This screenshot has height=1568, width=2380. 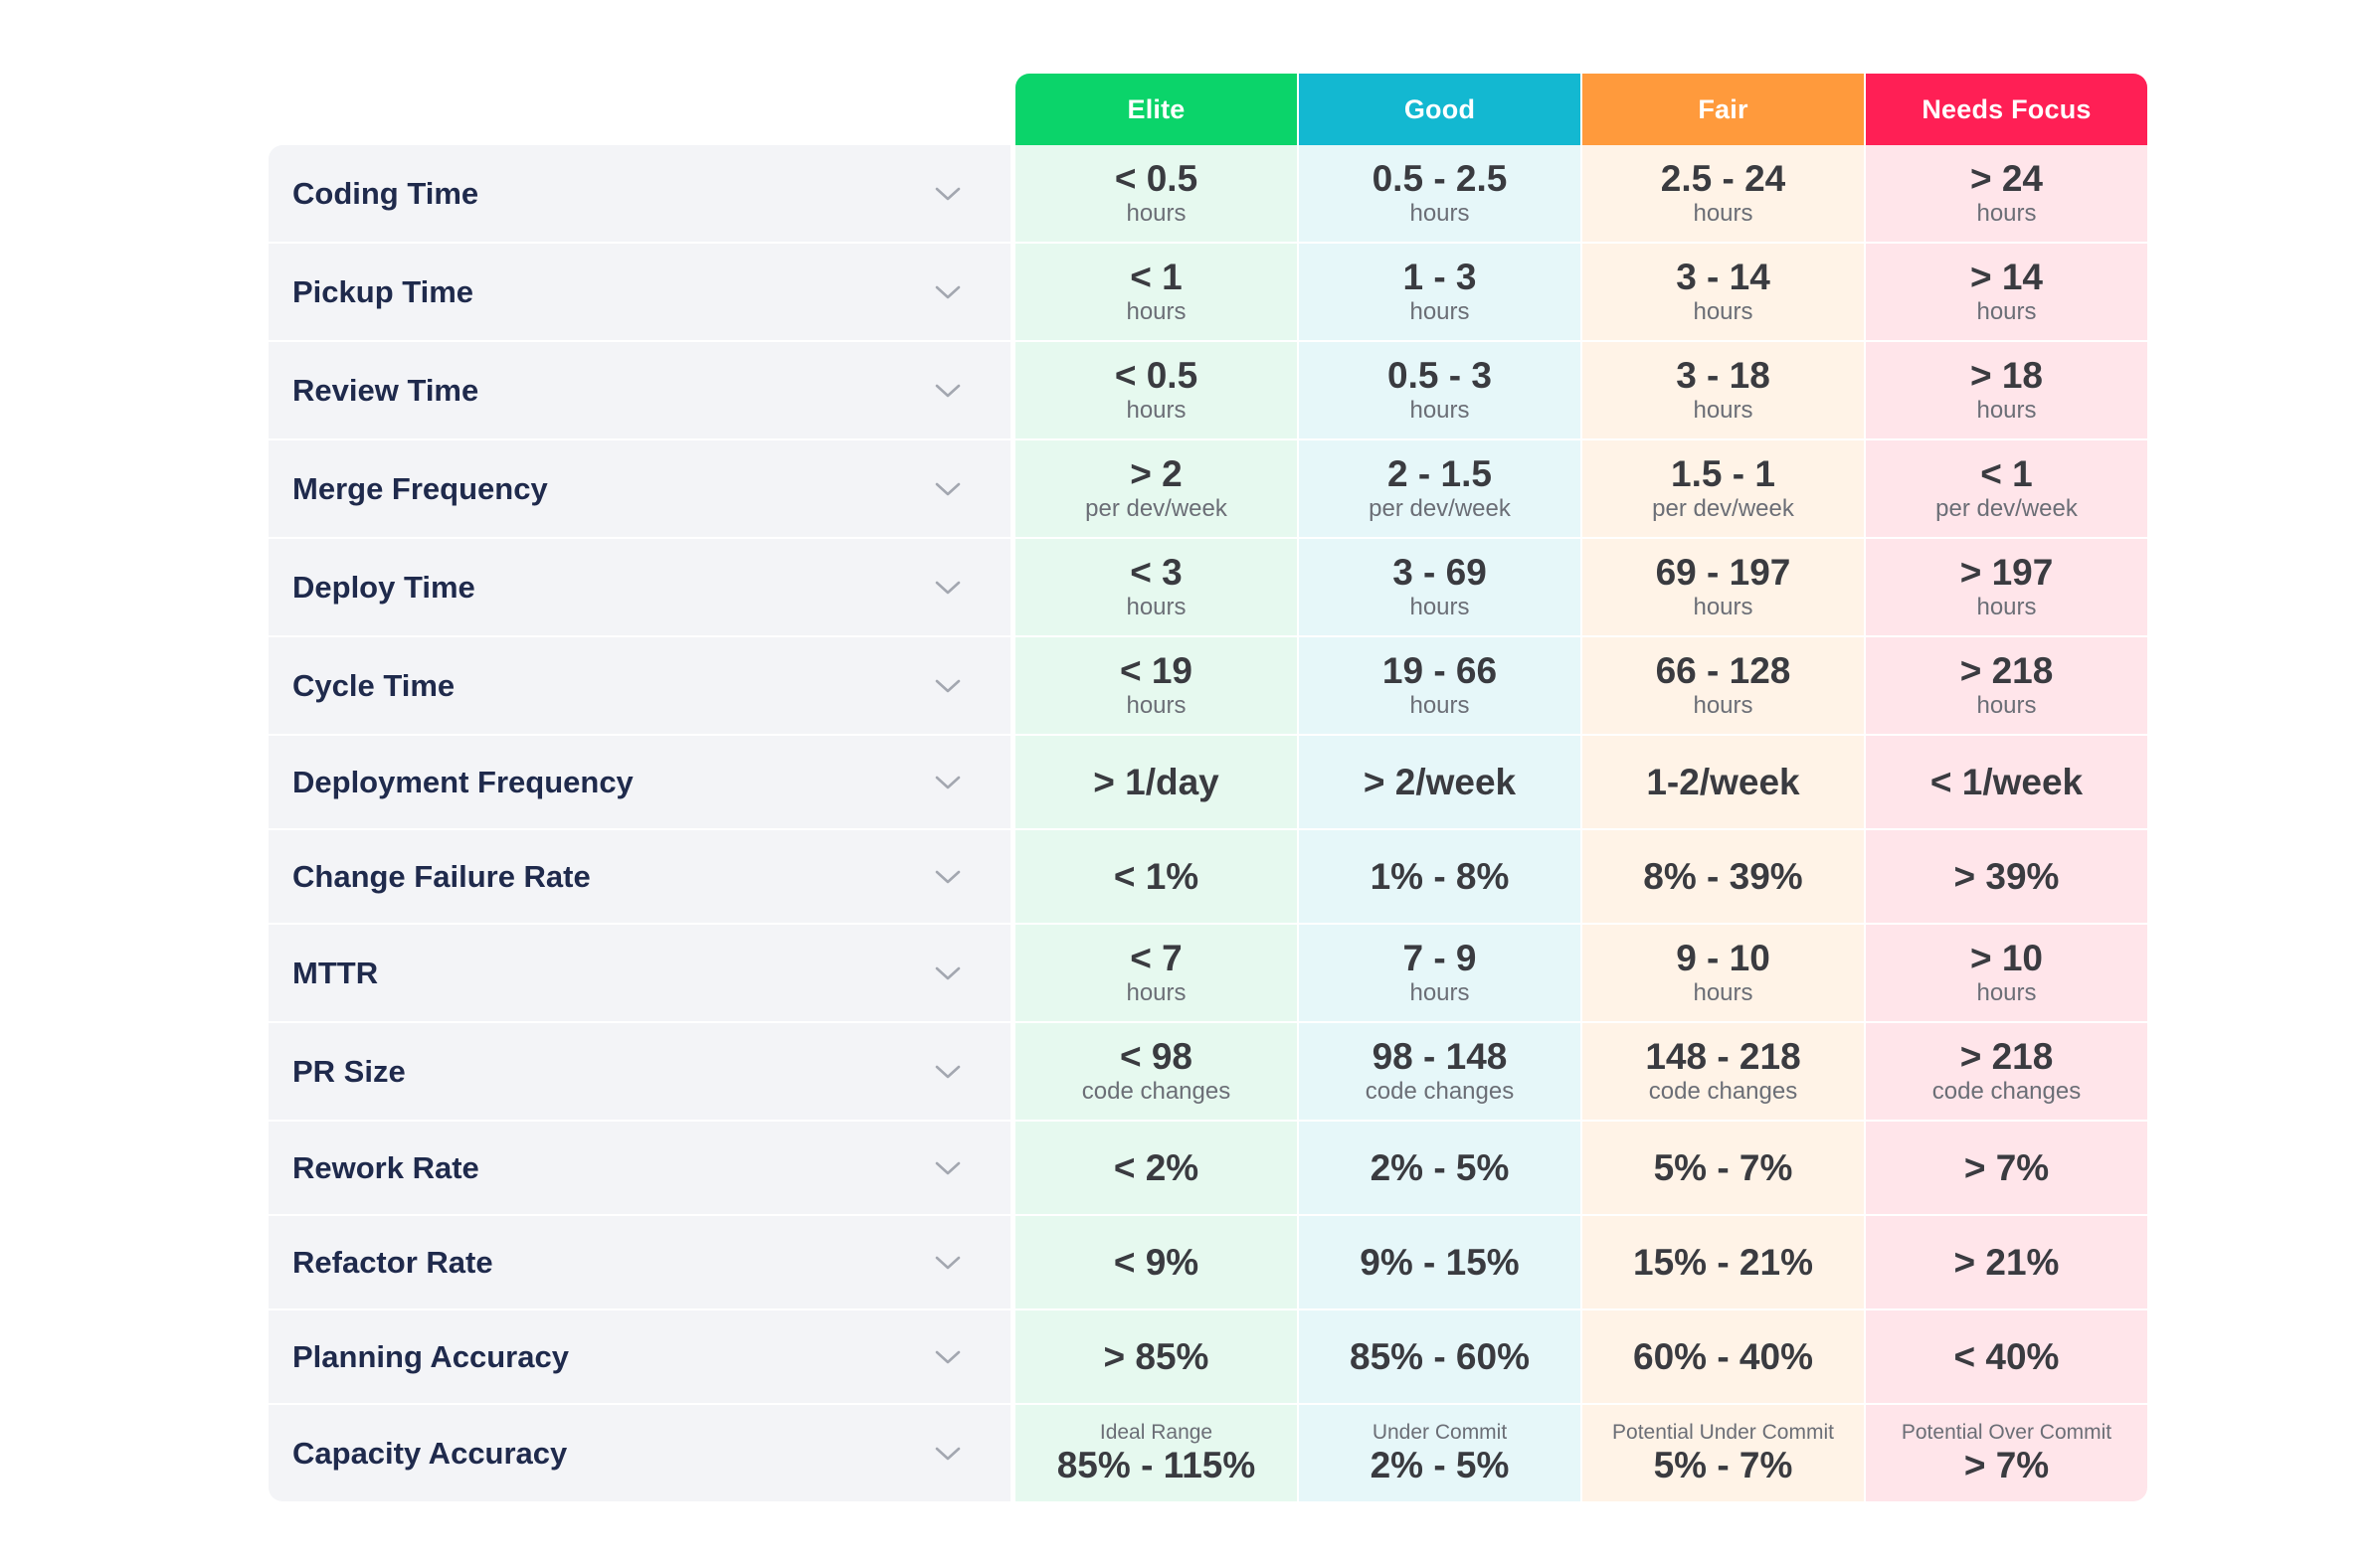 I want to click on range-value: > 10, so click(x=2006, y=957).